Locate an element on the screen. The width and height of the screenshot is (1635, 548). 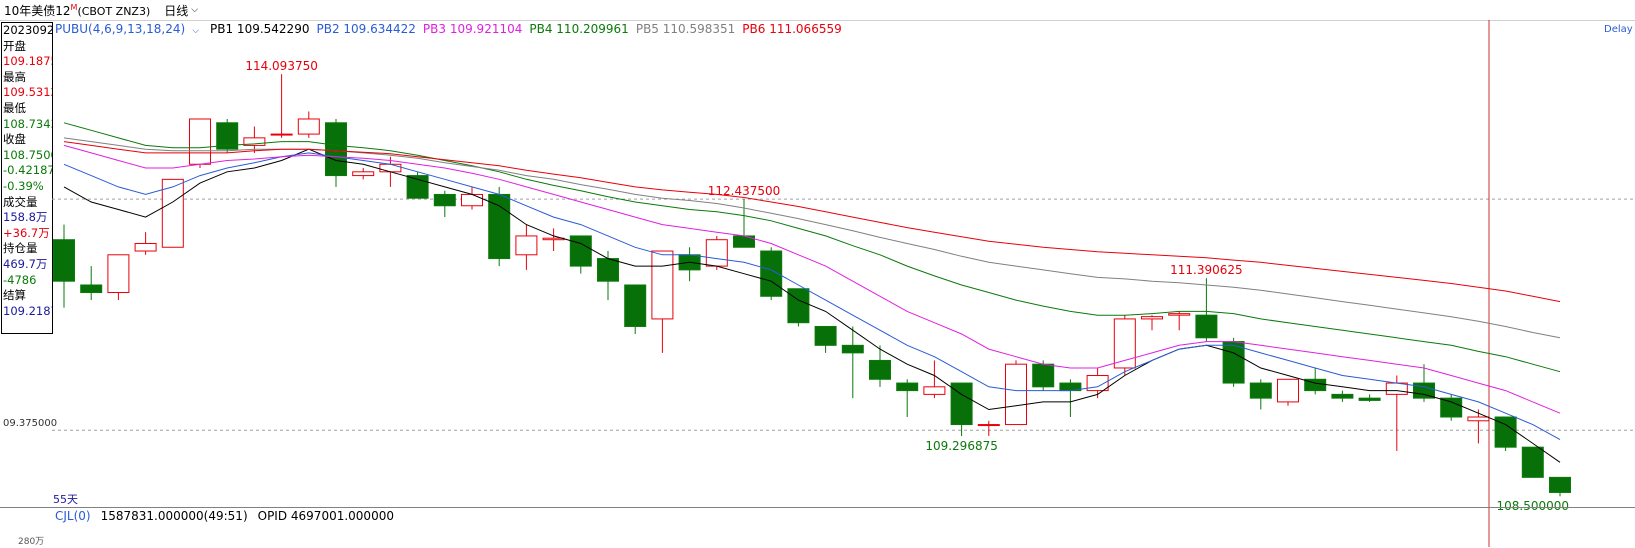
price-annotation: 108.500000 is located at coordinates (1533, 506).